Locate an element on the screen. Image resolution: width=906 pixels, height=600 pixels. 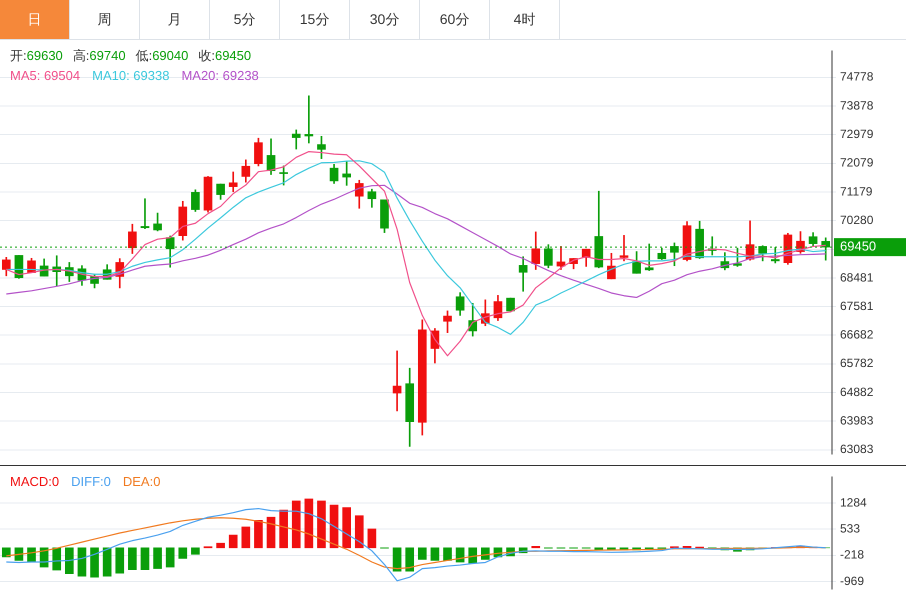
text: 60分 is located at coordinates (455, 19).